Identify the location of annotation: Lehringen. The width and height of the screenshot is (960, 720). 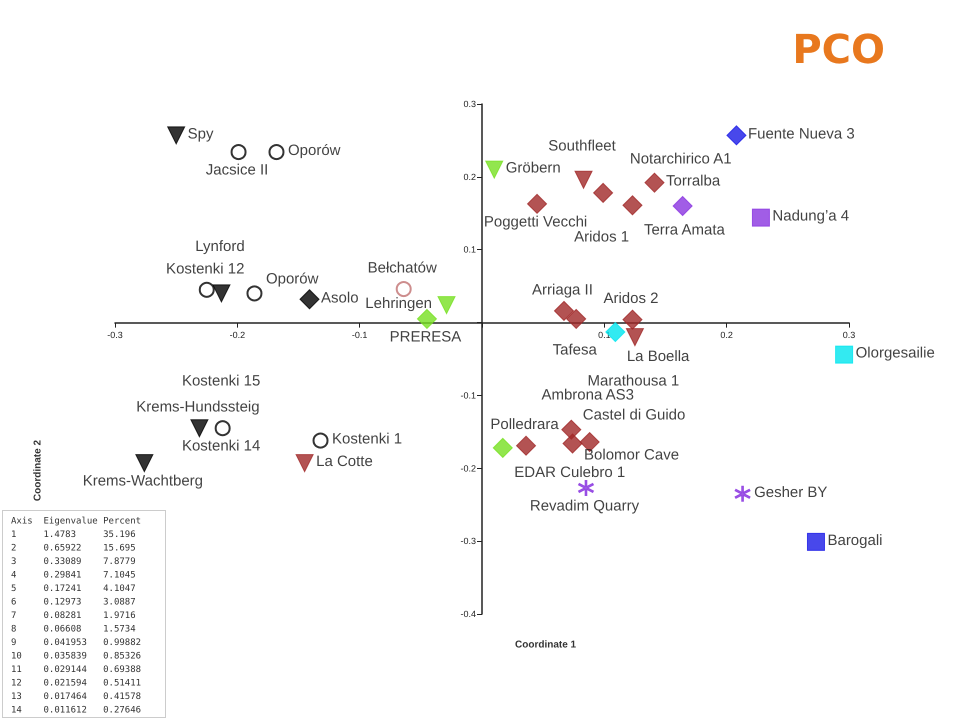
(398, 303).